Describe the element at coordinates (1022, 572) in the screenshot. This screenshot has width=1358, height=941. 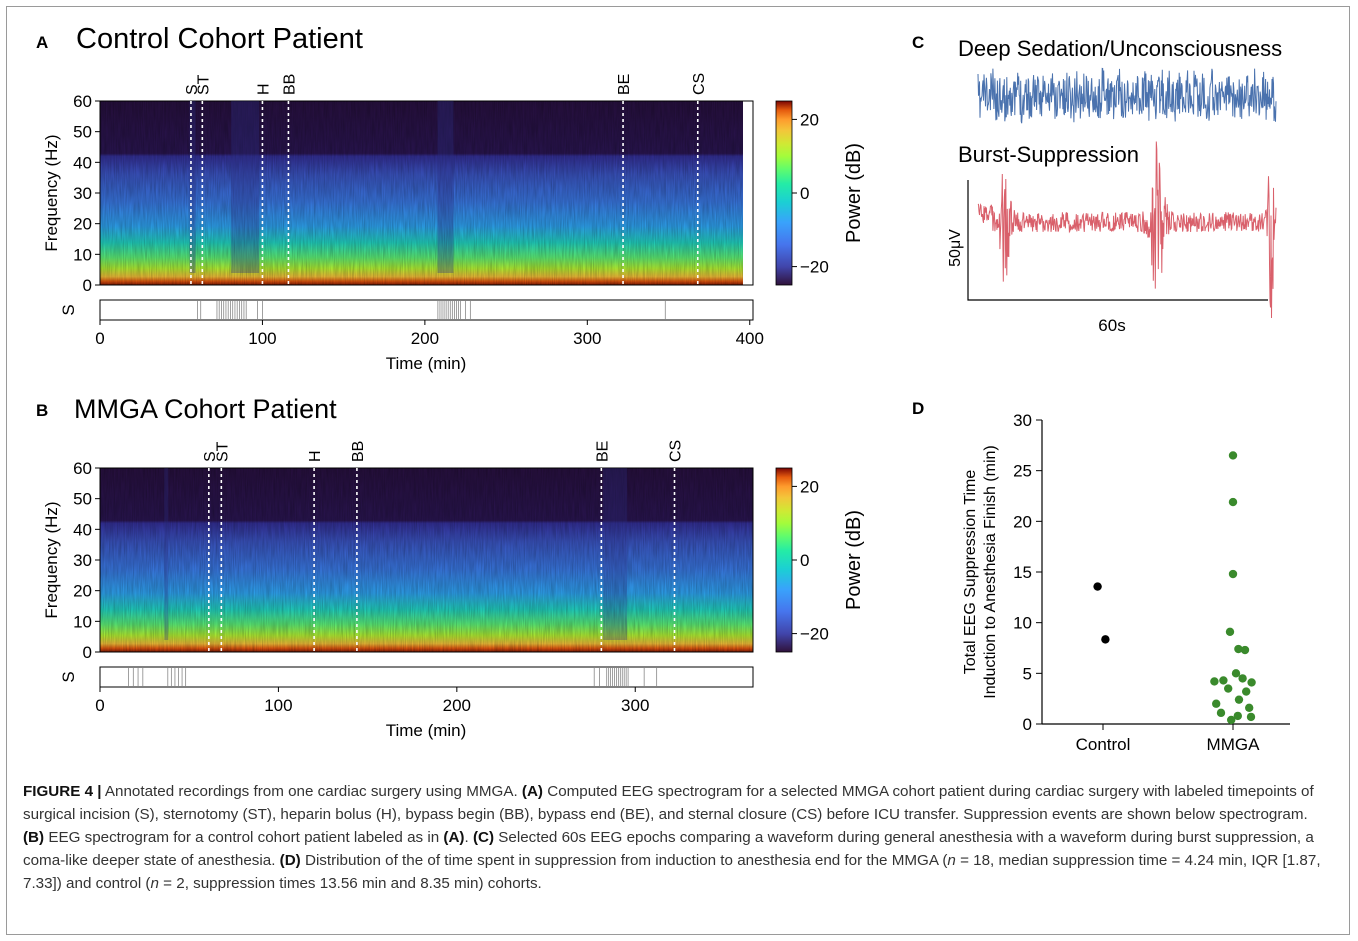
I see `y-tick-label: 15` at that location.